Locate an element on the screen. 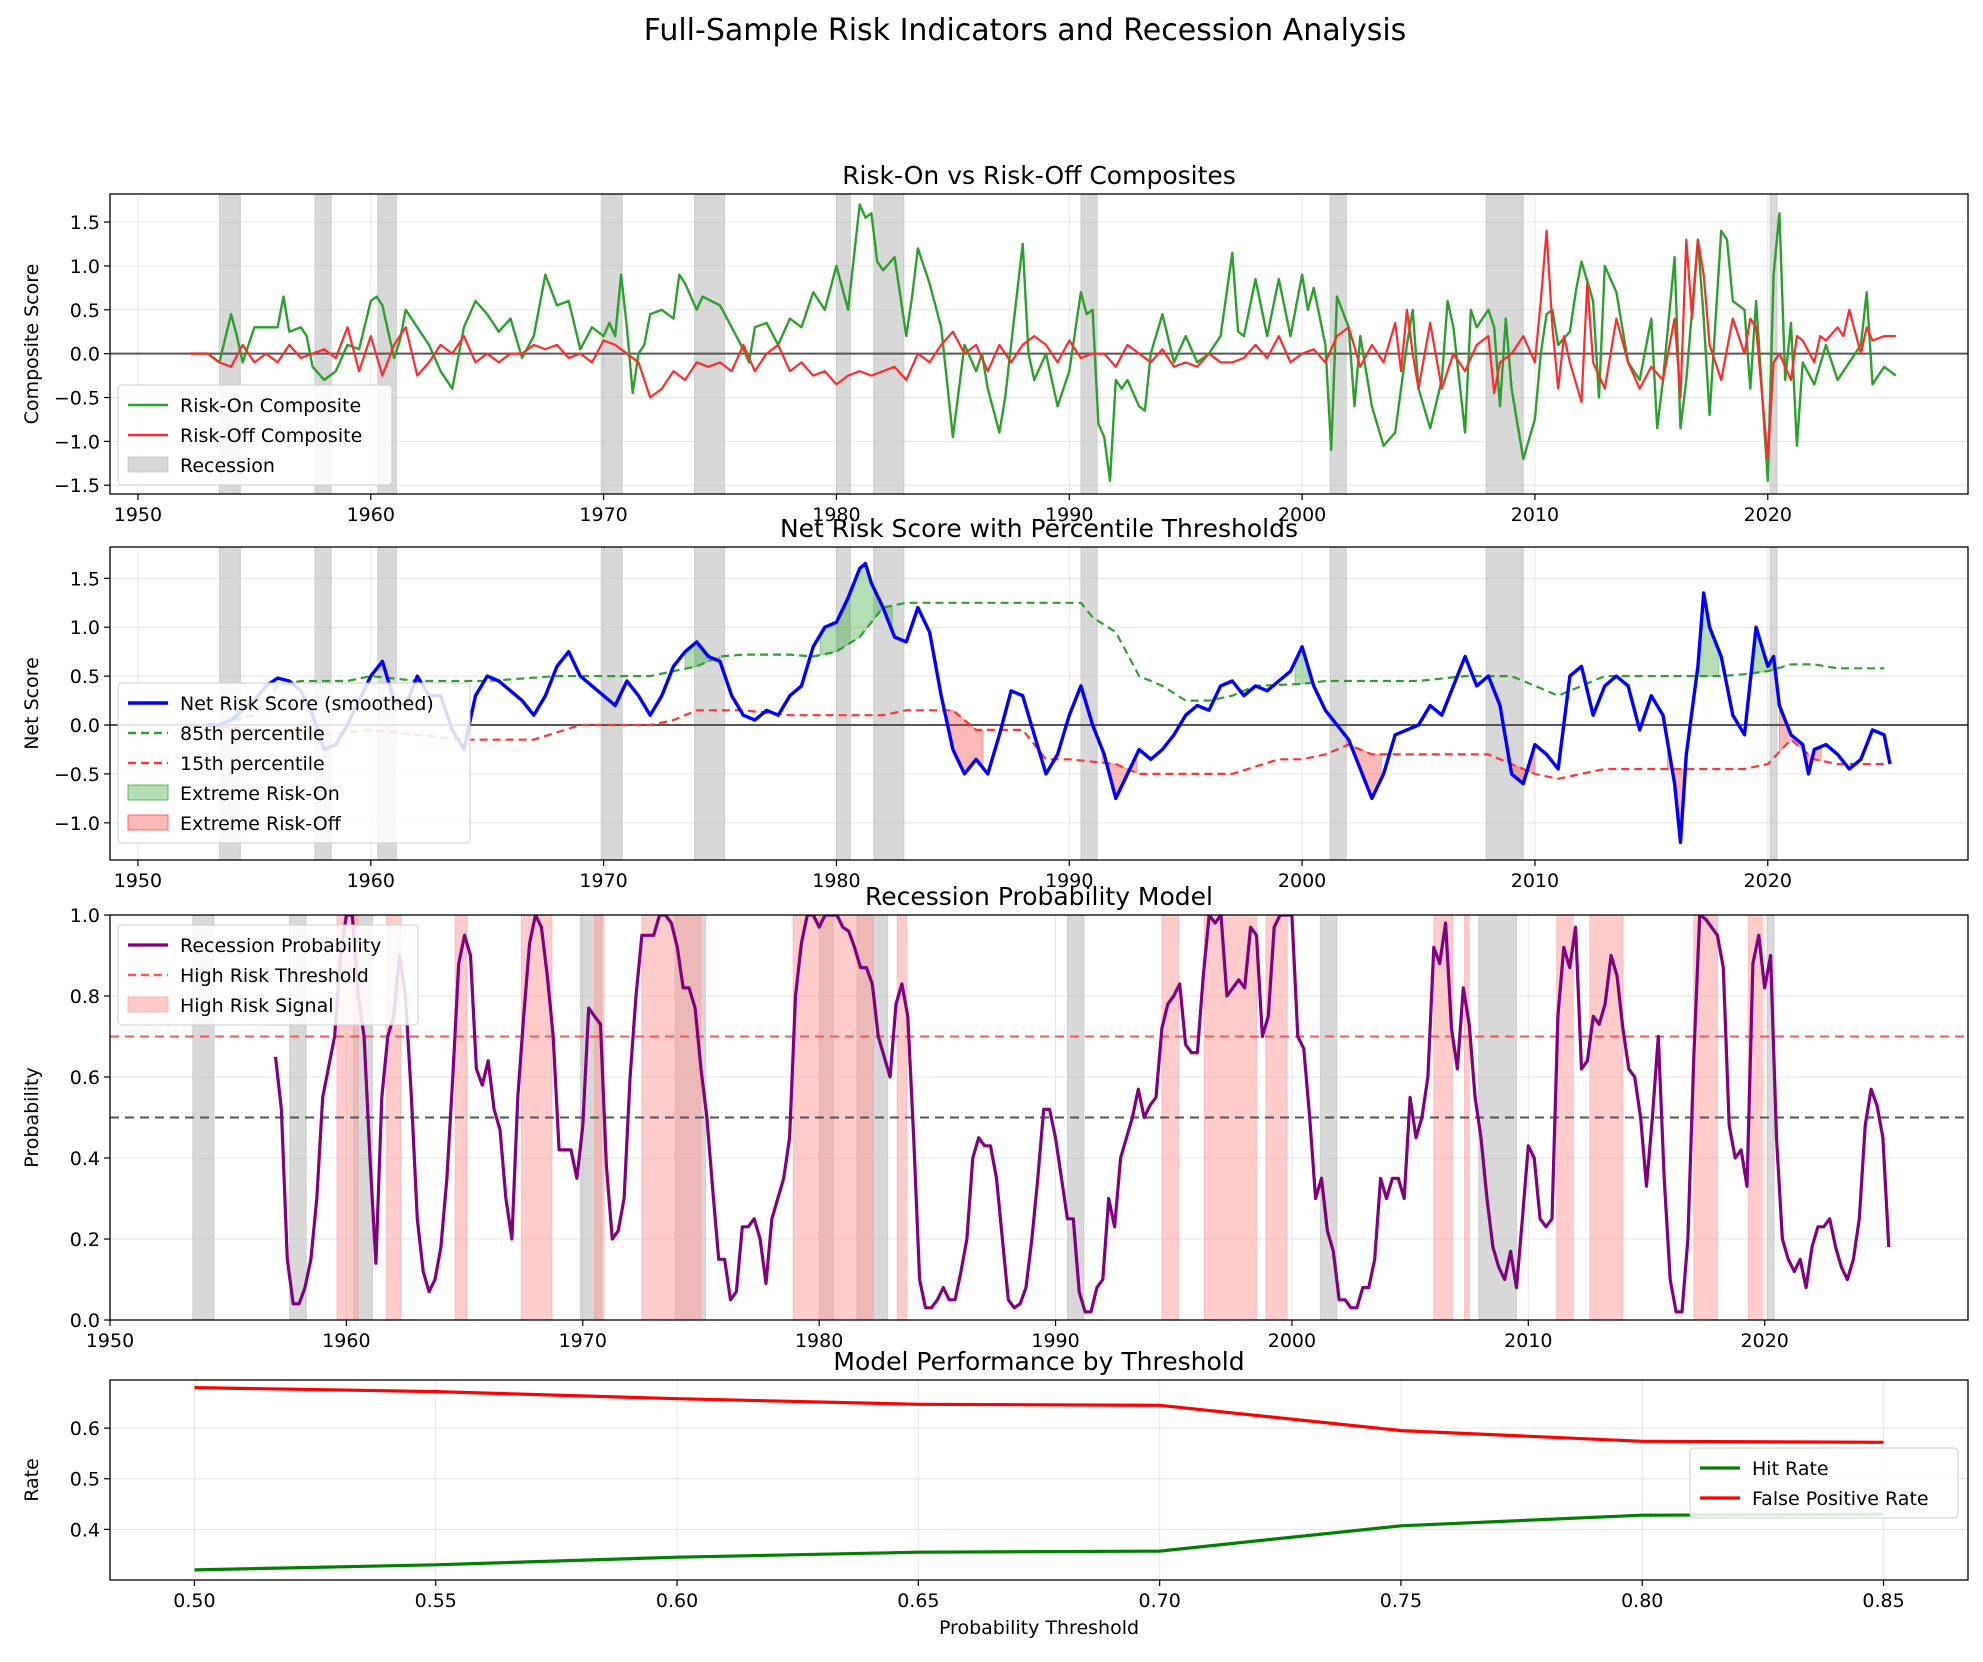  netrisk-net-score-line is located at coordinates (1049, 703).